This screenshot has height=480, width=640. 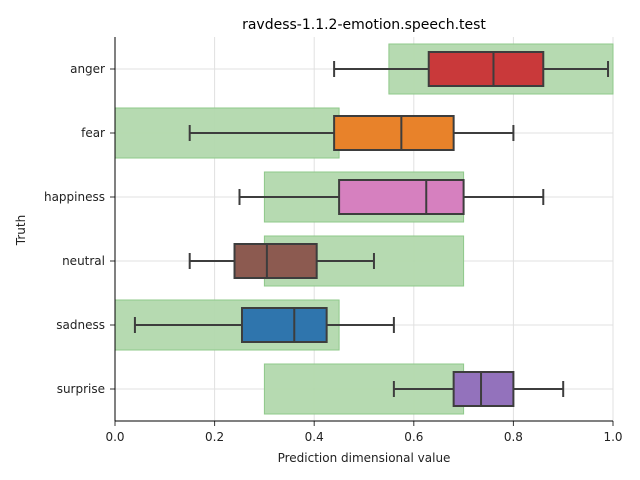 What do you see at coordinates (74, 197) in the screenshot?
I see `y-tick-label: happiness` at bounding box center [74, 197].